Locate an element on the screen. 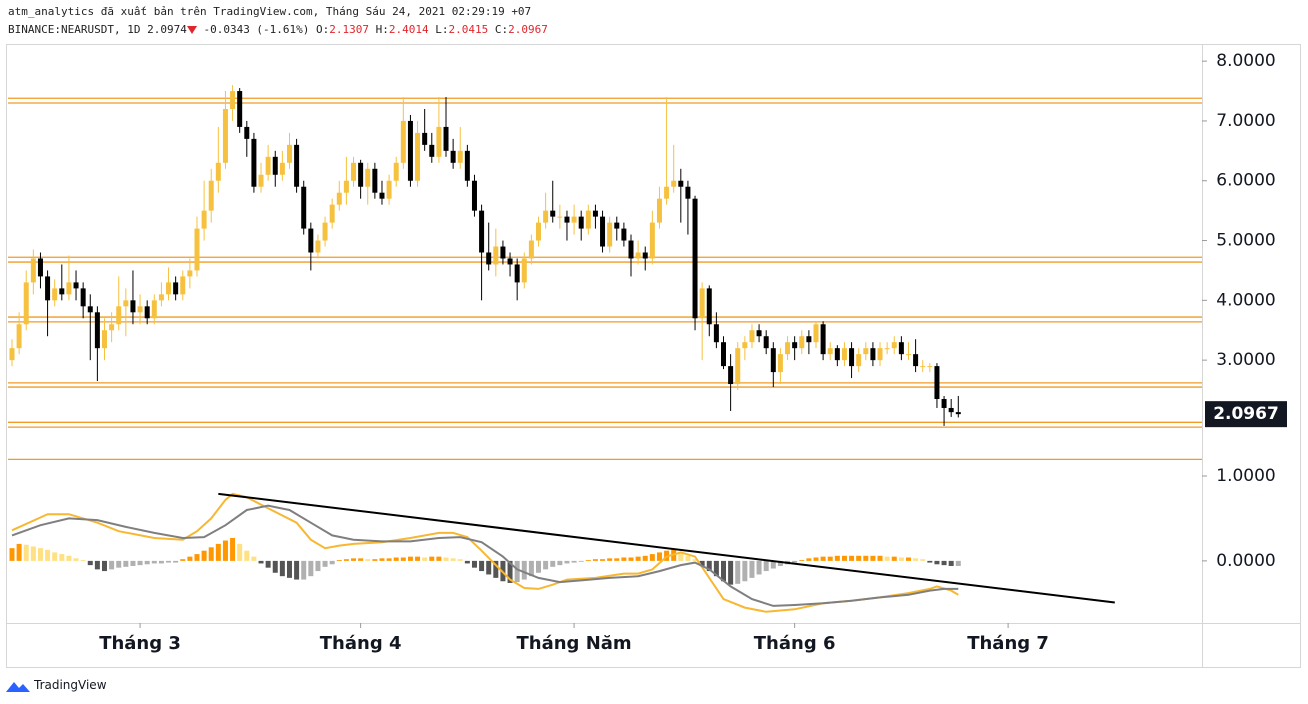  open-label: O: is located at coordinates (323, 29).